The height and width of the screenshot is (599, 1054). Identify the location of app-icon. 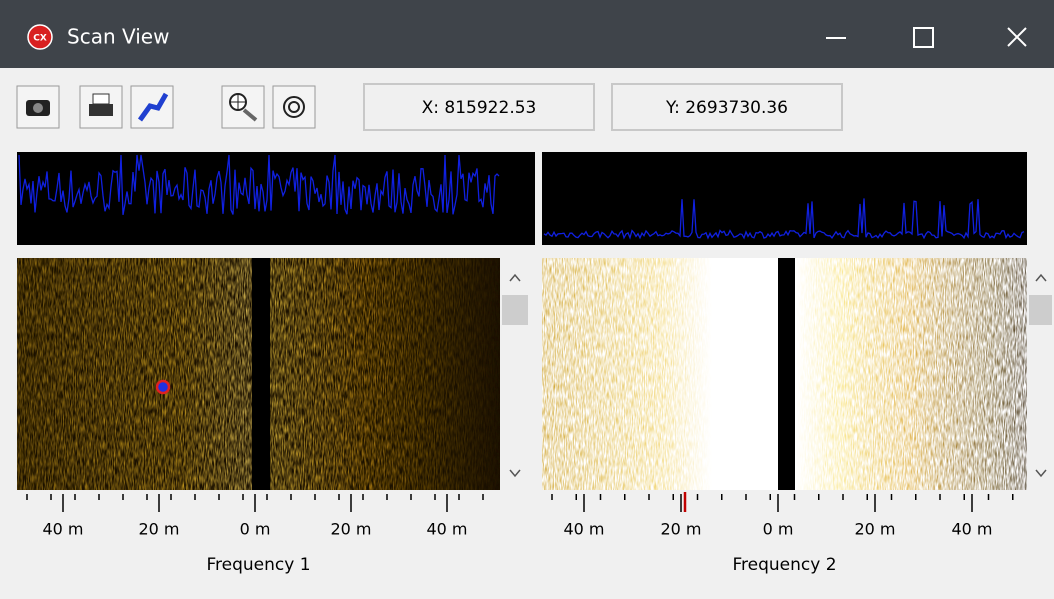
(40, 37).